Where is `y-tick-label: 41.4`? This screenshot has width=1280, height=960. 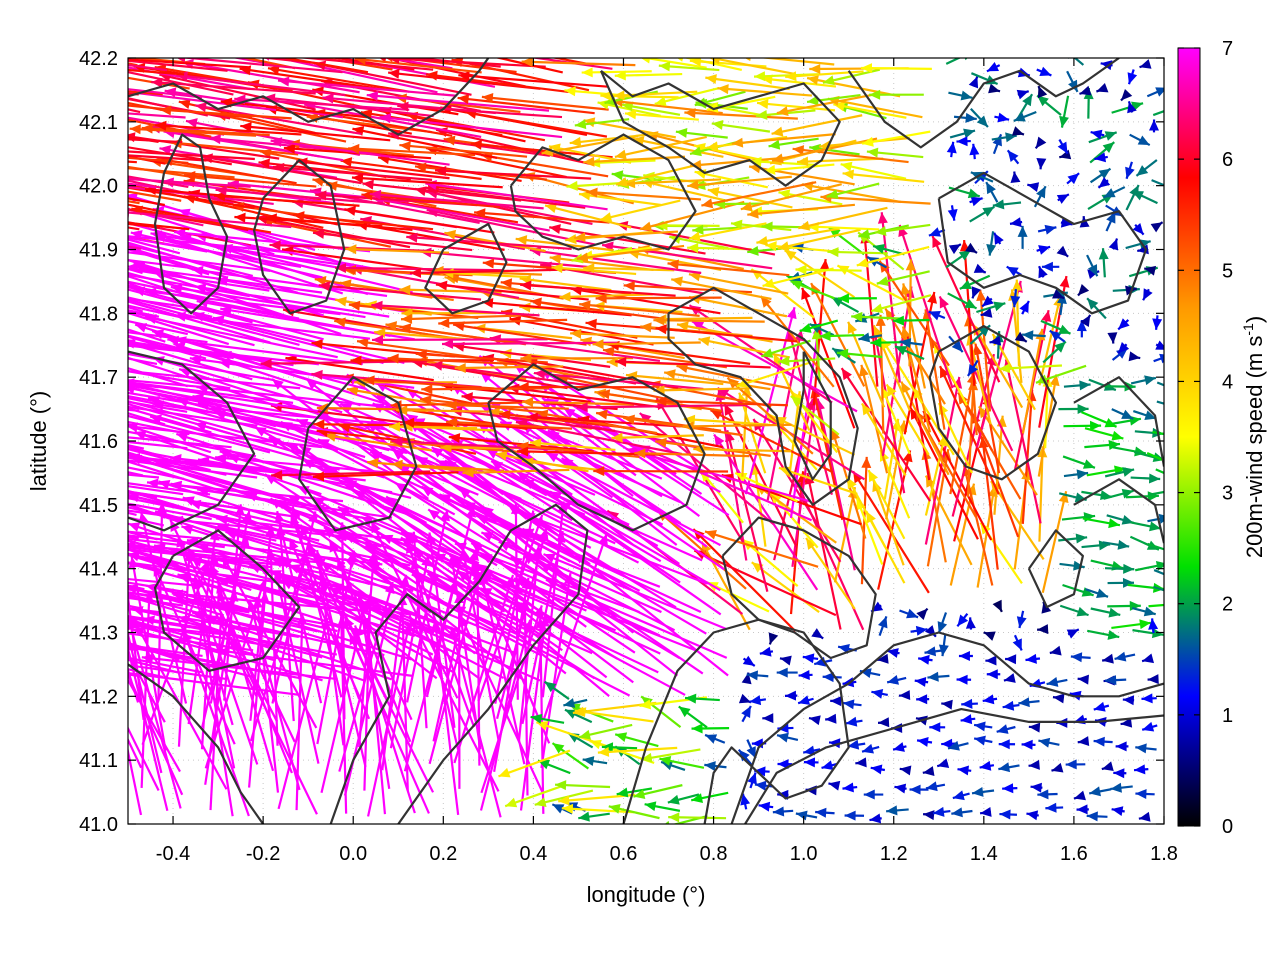 y-tick-label: 41.4 is located at coordinates (98, 570).